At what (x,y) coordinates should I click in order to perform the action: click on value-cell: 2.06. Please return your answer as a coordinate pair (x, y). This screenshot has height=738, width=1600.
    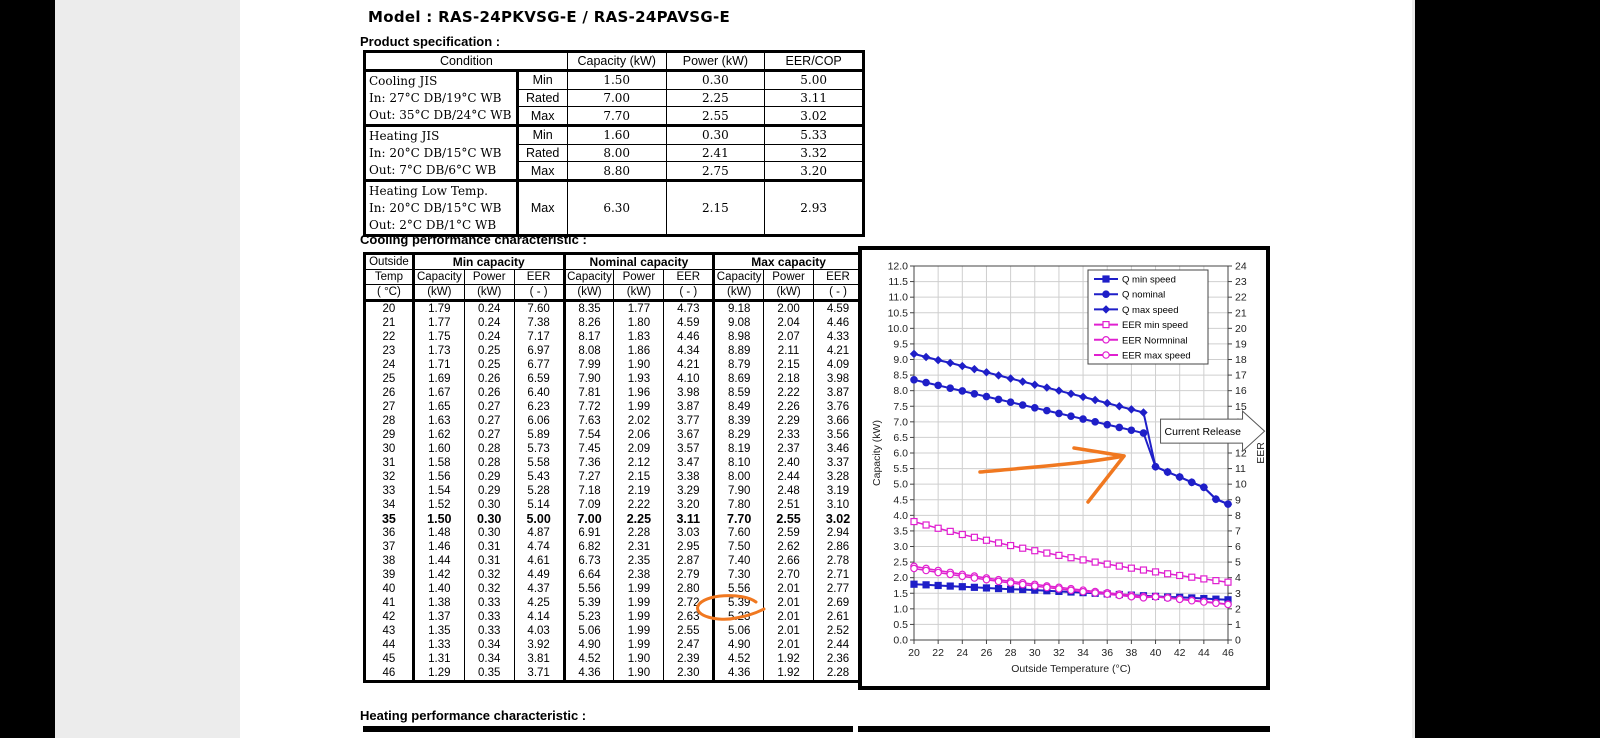
    Looking at the image, I should click on (639, 435).